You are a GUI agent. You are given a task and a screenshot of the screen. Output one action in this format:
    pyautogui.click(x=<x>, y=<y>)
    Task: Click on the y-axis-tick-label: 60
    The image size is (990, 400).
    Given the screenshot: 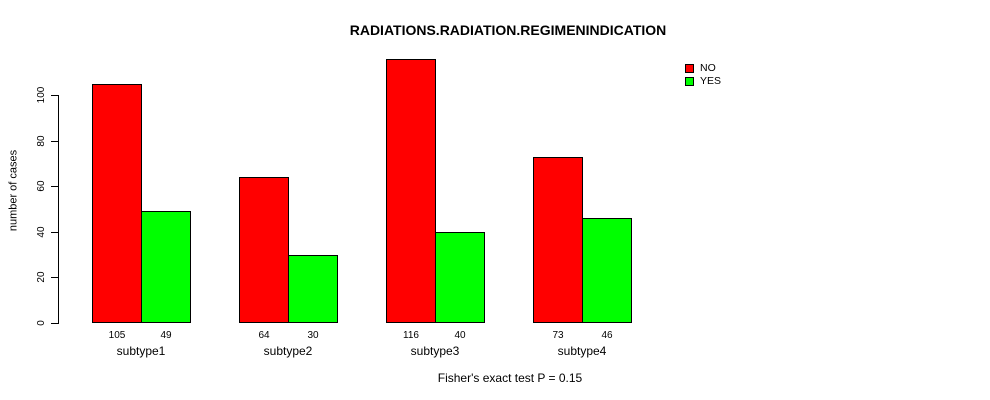 What is the action you would take?
    pyautogui.click(x=41, y=186)
    